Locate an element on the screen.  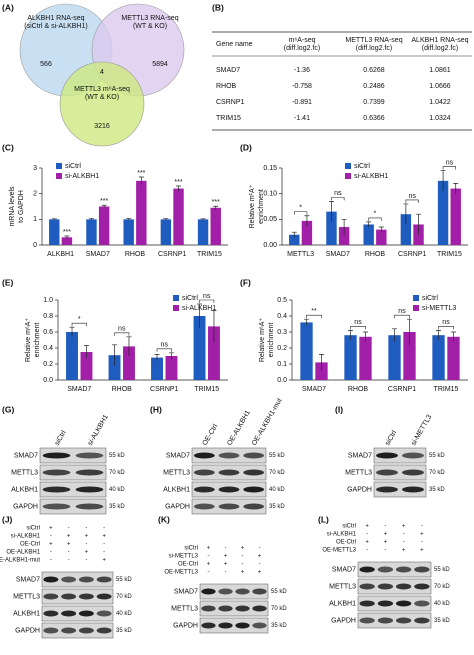
y-tick-label: 0.6 is located at coordinates (48, 332).